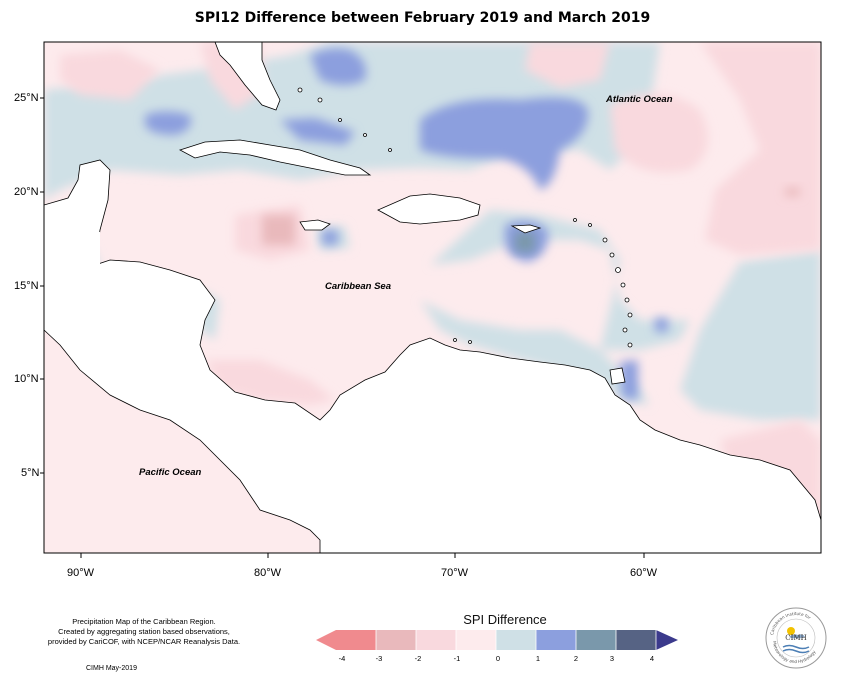 This screenshot has width=845, height=684. Describe the element at coordinates (26, 286) in the screenshot. I see `lat-label-15n: 15°N` at that location.